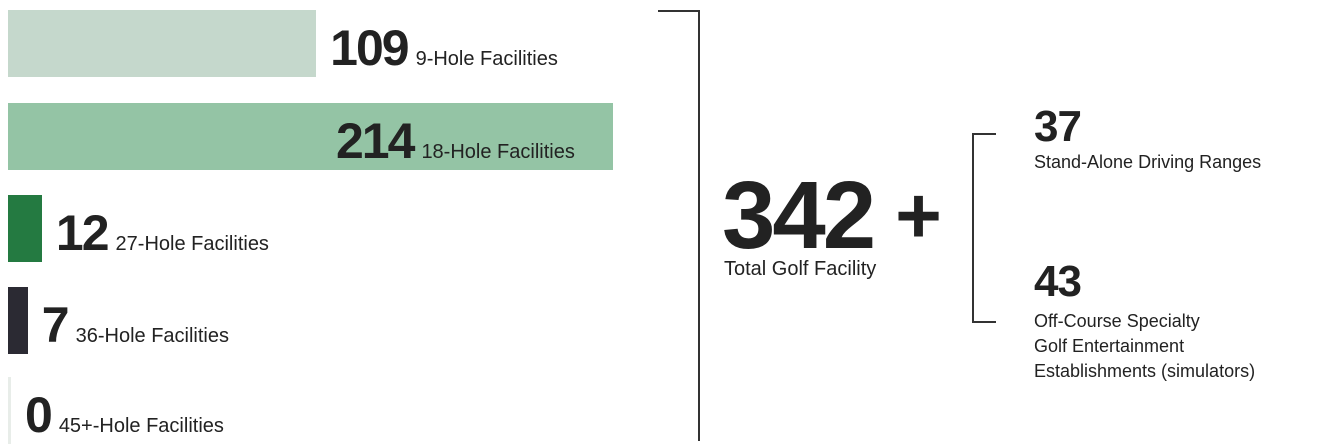  I want to click on driving-ranges-label: Stand-Alone Driving Ranges, so click(1148, 162).